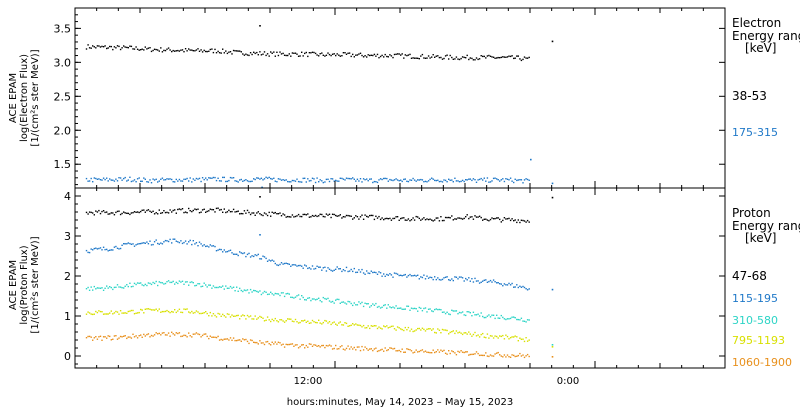 This screenshot has height=410, width=800. I want to click on data-point-outlier, so click(552, 357).